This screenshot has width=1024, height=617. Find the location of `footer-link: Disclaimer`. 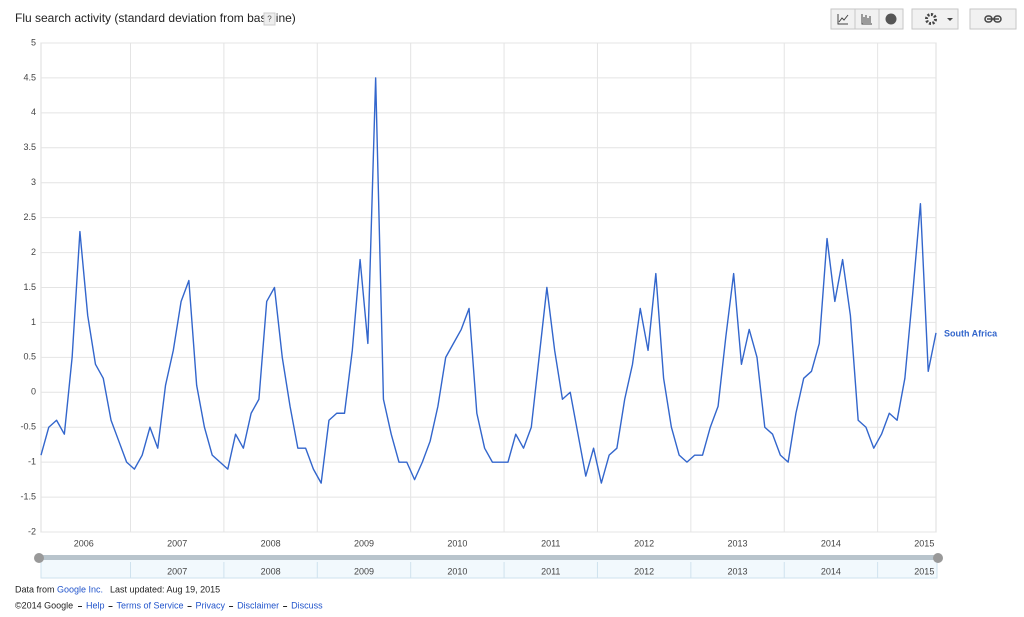

footer-link: Disclaimer is located at coordinates (258, 605).